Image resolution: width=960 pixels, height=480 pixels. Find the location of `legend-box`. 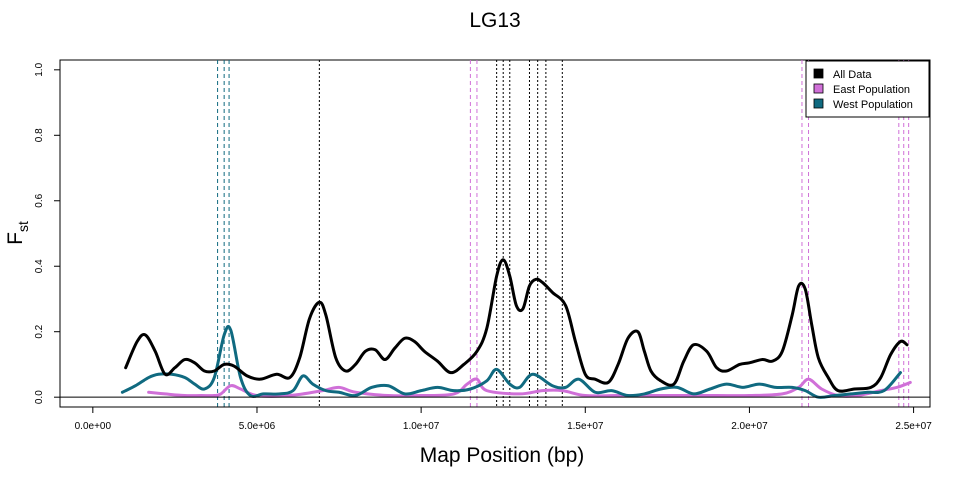

legend-box is located at coordinates (867, 89).